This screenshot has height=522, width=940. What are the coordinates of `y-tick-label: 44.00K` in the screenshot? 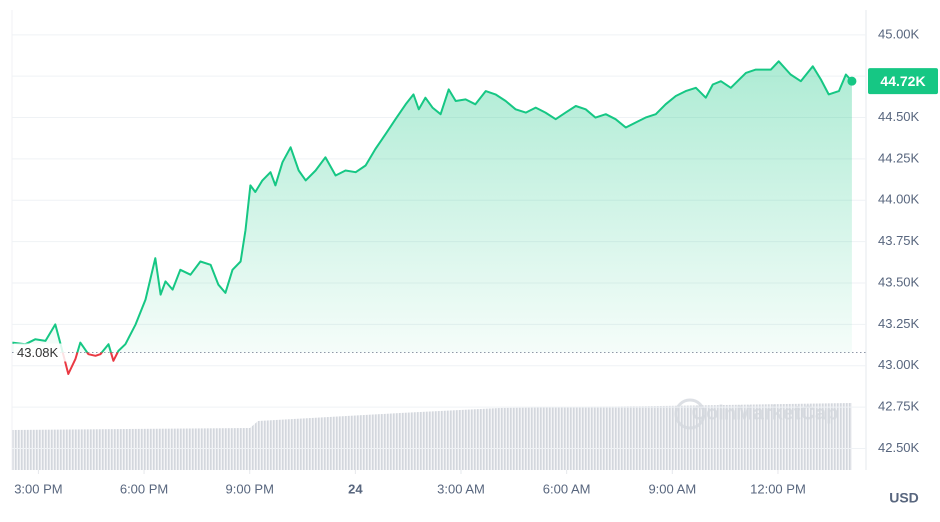 It's located at (899, 199).